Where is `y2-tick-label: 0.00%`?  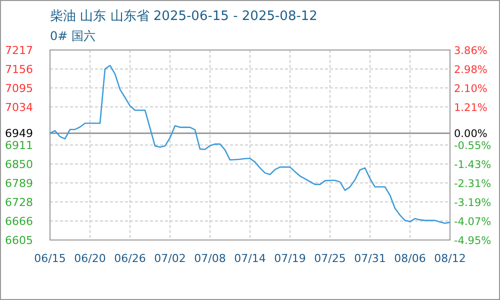
y2-tick-label: 0.00% is located at coordinates (471, 134).